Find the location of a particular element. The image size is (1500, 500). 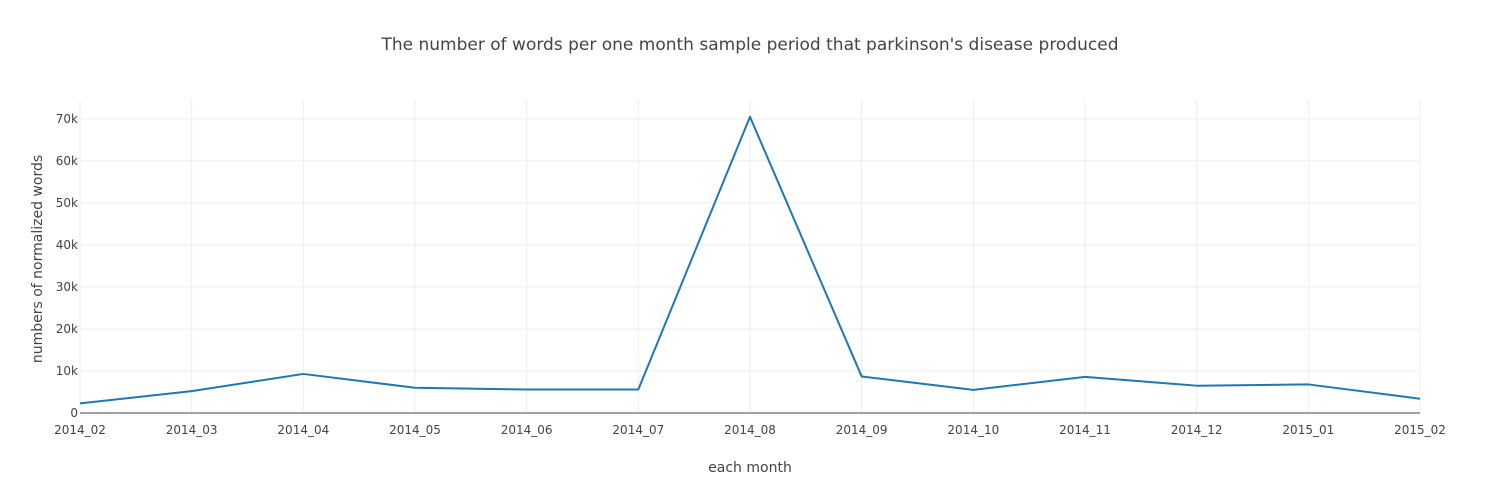

y-tick-label: 0 is located at coordinates (74, 413).